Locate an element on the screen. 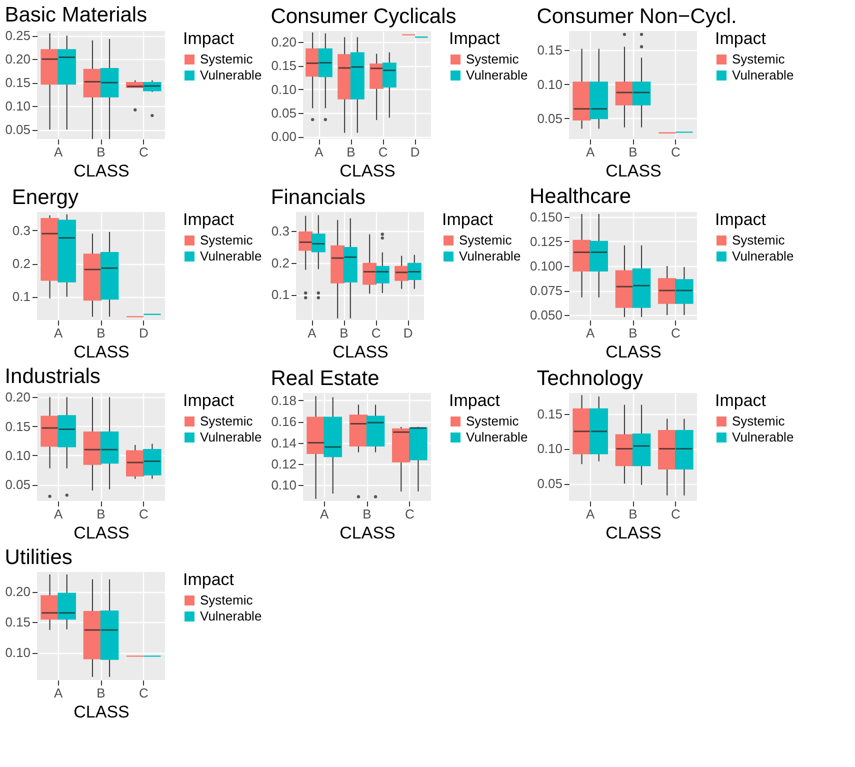 This screenshot has width=855, height=767. y-tick-label: 0.12 is located at coordinates (283, 464).